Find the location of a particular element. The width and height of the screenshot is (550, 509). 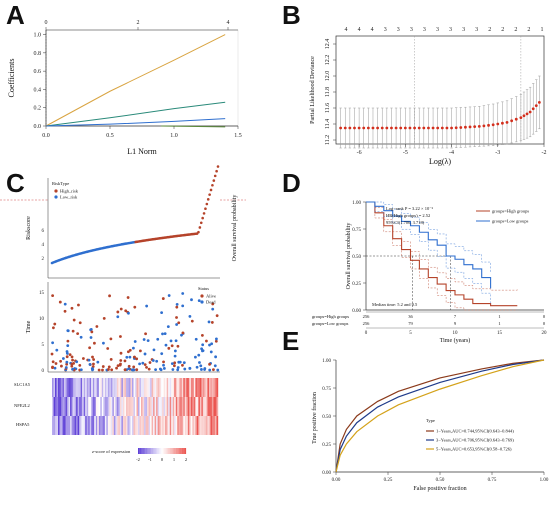

panel-e-roc-line is located at coordinates (440, 416).